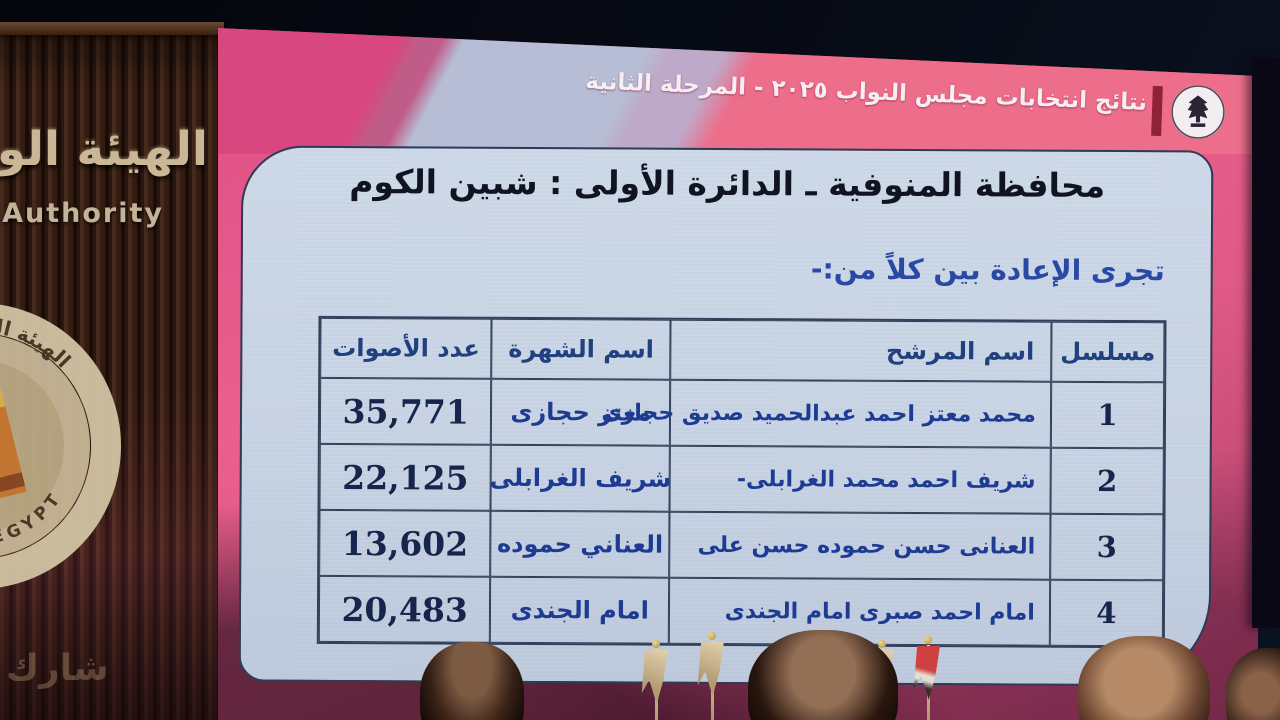  I want to click on egypt-eagle-emblem-icon, so click(1198, 112).